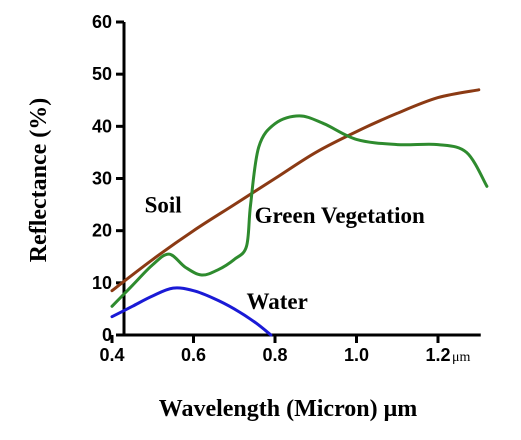 This screenshot has height=440, width=521. Describe the element at coordinates (102, 283) in the screenshot. I see `y-tick-label: 10` at that location.